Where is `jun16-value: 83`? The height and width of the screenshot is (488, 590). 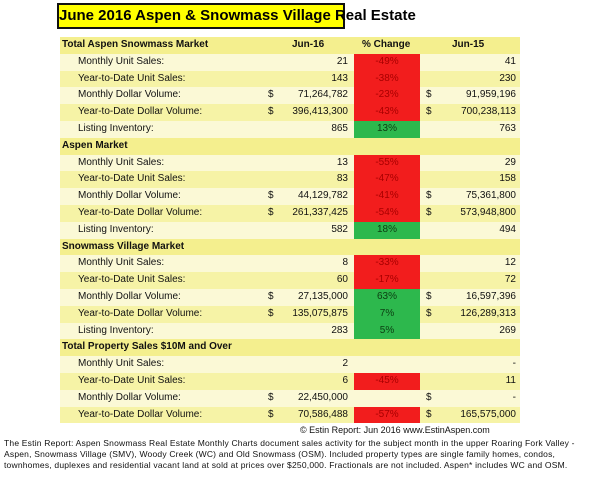
jun16-value: 83 is located at coordinates (342, 179).